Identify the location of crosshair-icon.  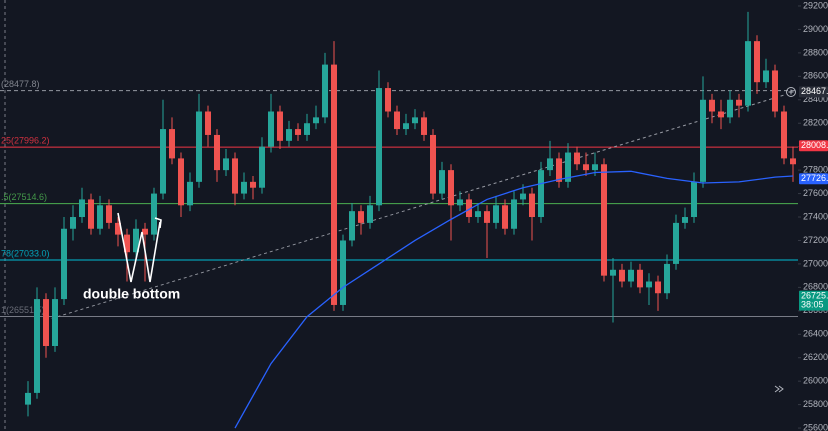
(791, 92).